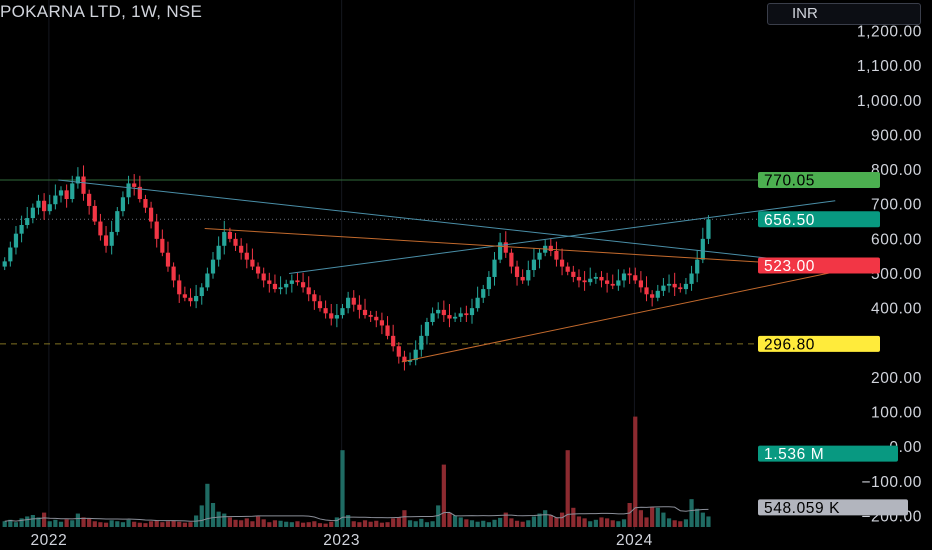 Image resolution: width=932 pixels, height=550 pixels. What do you see at coordinates (789, 266) in the screenshot?
I see `svg-text: 523.00` at bounding box center [789, 266].